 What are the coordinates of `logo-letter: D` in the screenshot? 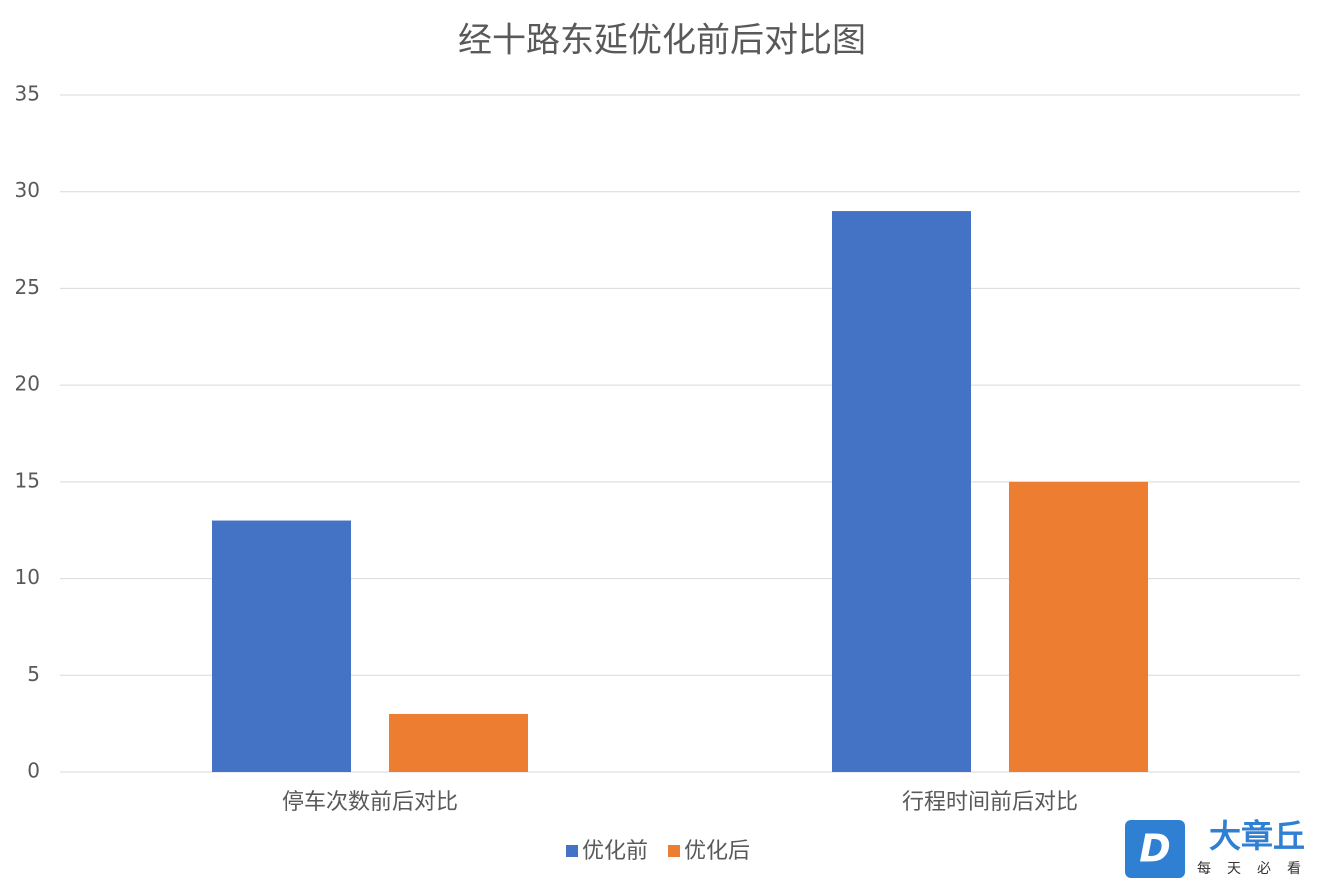 It's located at (1155, 849).